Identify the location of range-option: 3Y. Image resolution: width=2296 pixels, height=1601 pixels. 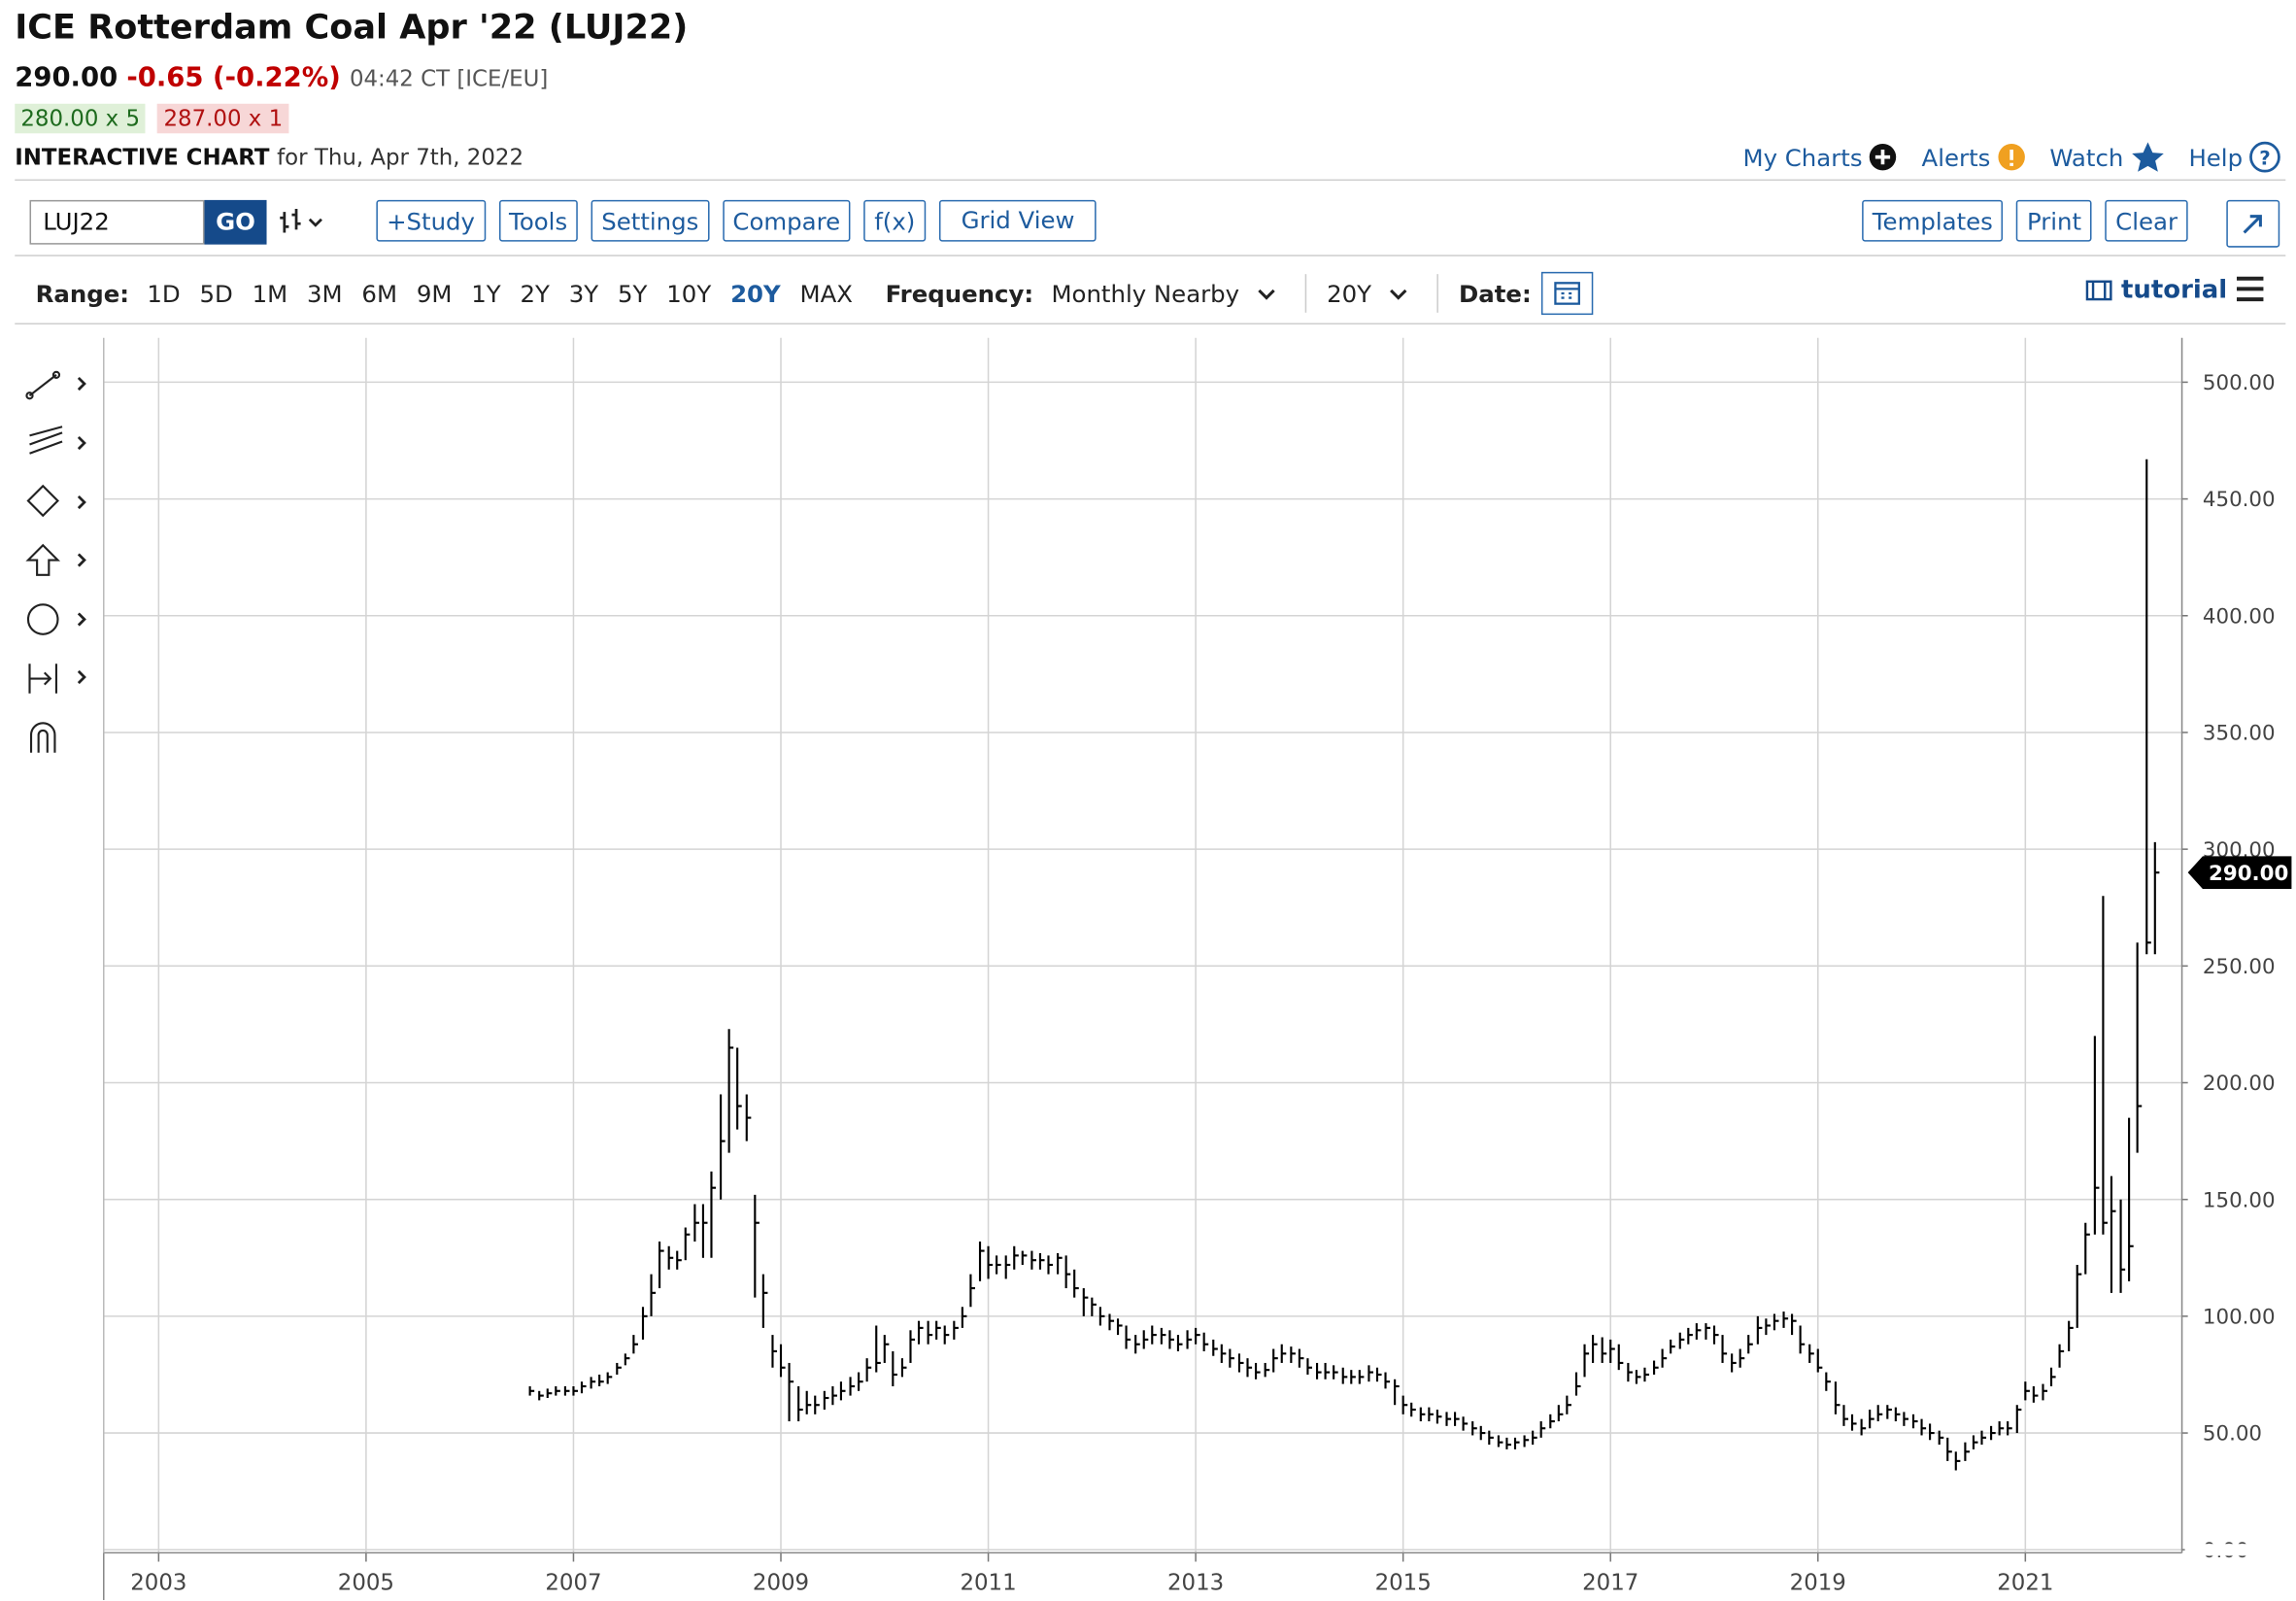
(583, 293).